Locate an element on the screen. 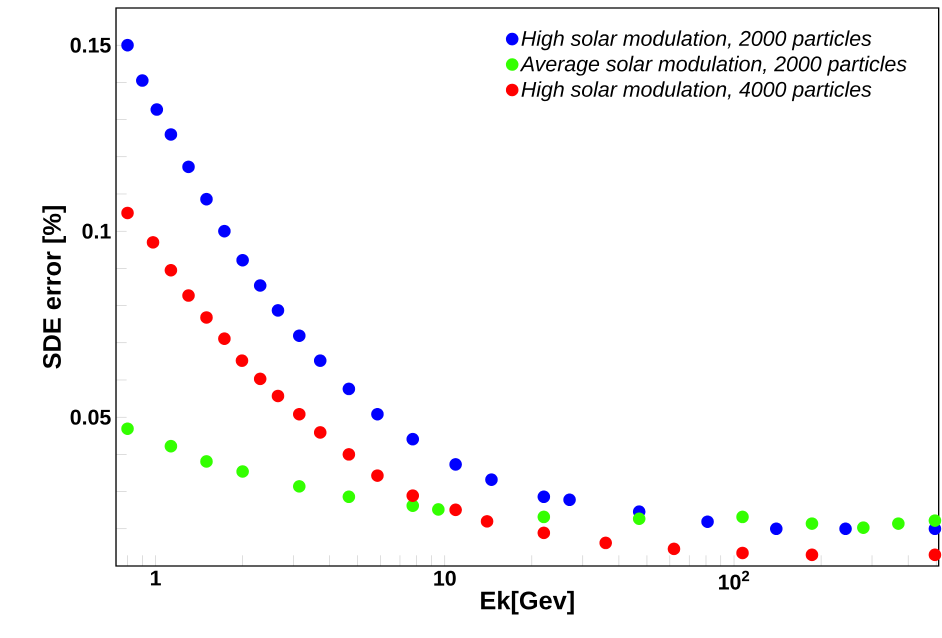  legend-label: High solar modulation, 4000 particles is located at coordinates (697, 91).